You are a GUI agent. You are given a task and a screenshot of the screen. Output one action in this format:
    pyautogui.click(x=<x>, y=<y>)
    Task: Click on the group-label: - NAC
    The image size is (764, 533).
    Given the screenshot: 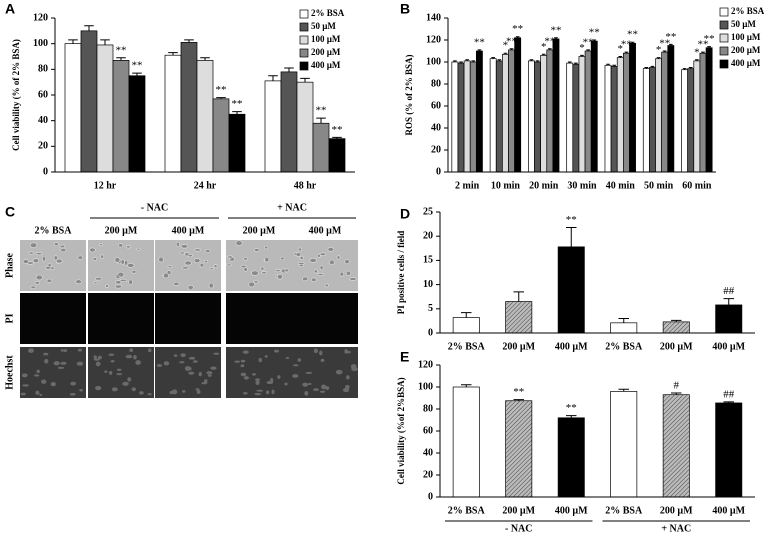 What is the action you would take?
    pyautogui.click(x=155, y=207)
    